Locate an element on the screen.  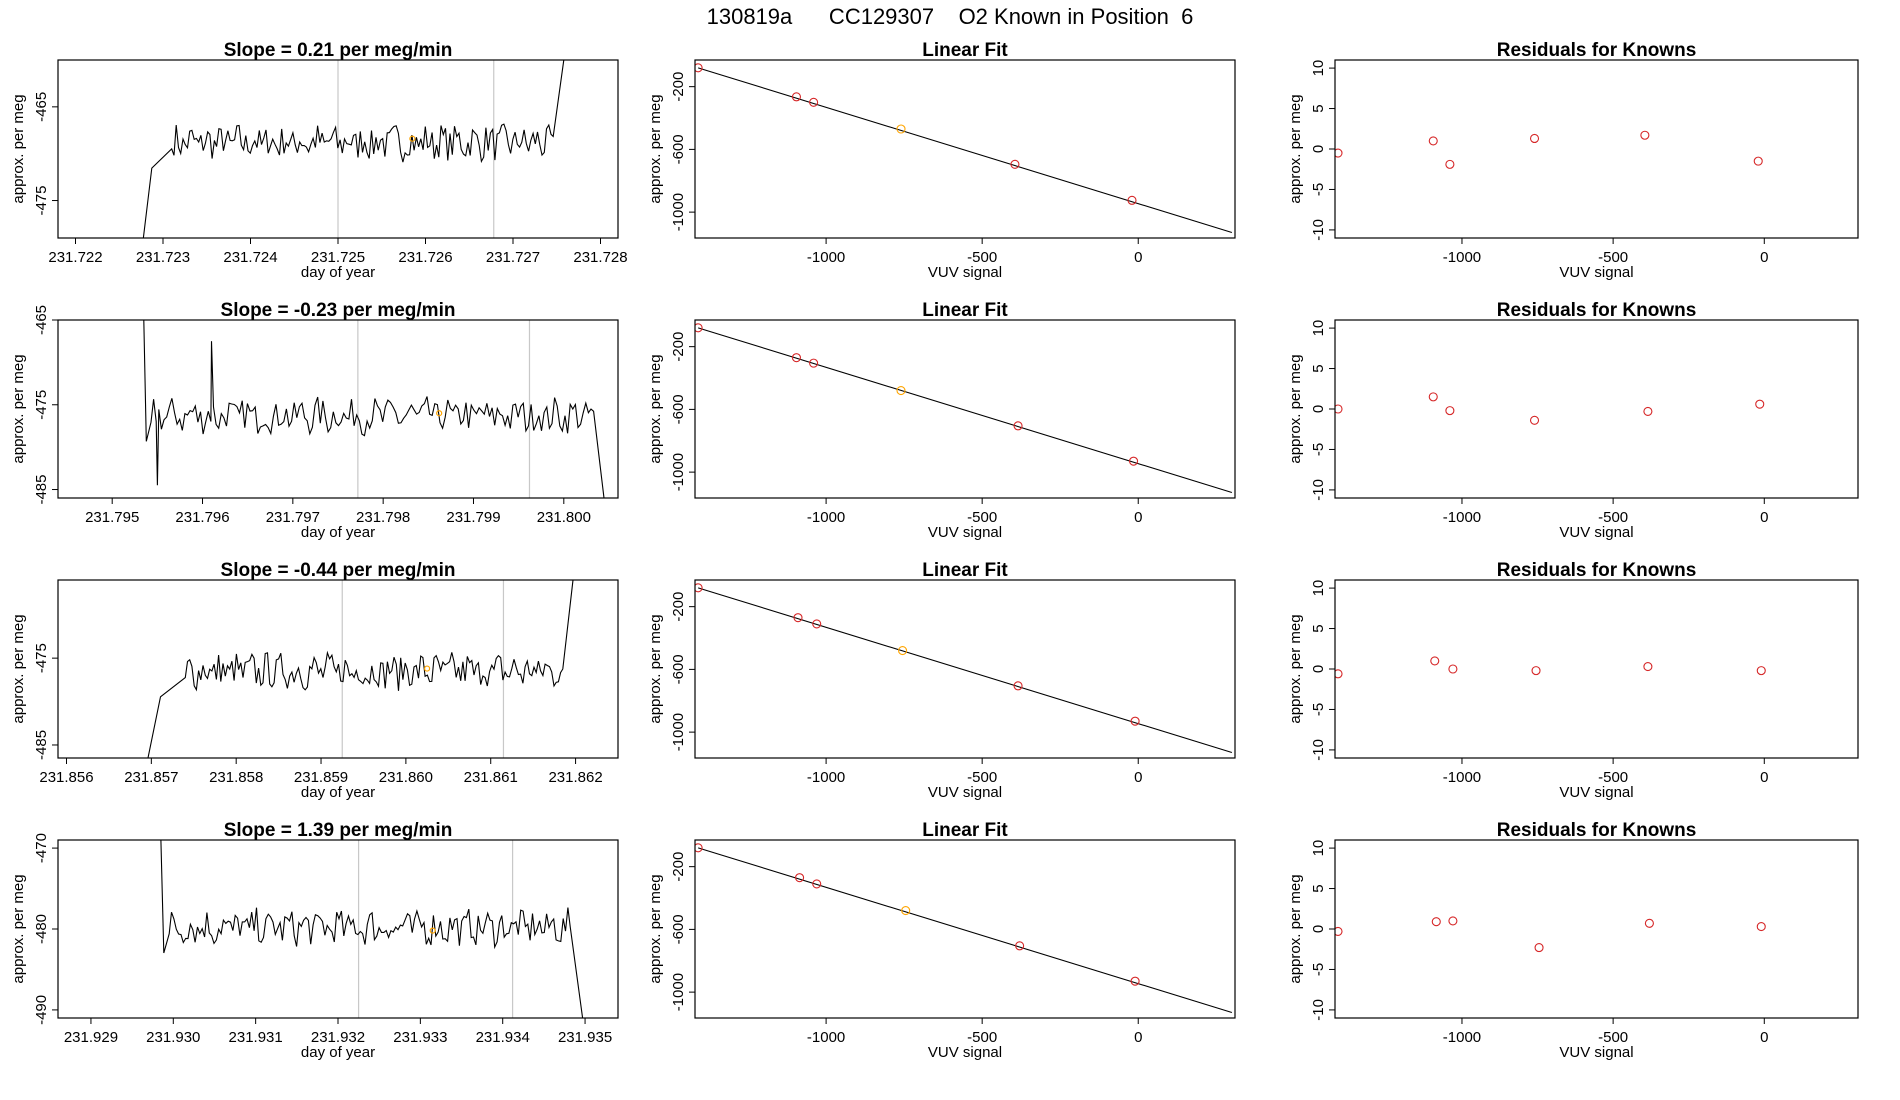
y-tick-label: -480 is located at coordinates (41, 929).